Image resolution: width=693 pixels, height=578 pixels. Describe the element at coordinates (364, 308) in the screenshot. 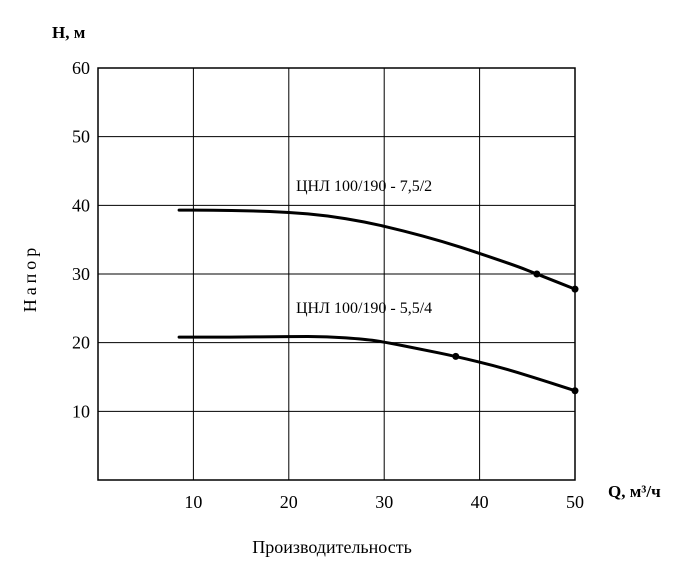

I see `series-label-5-5-4: ЦНЛ 100/190 - 5,5/4` at that location.